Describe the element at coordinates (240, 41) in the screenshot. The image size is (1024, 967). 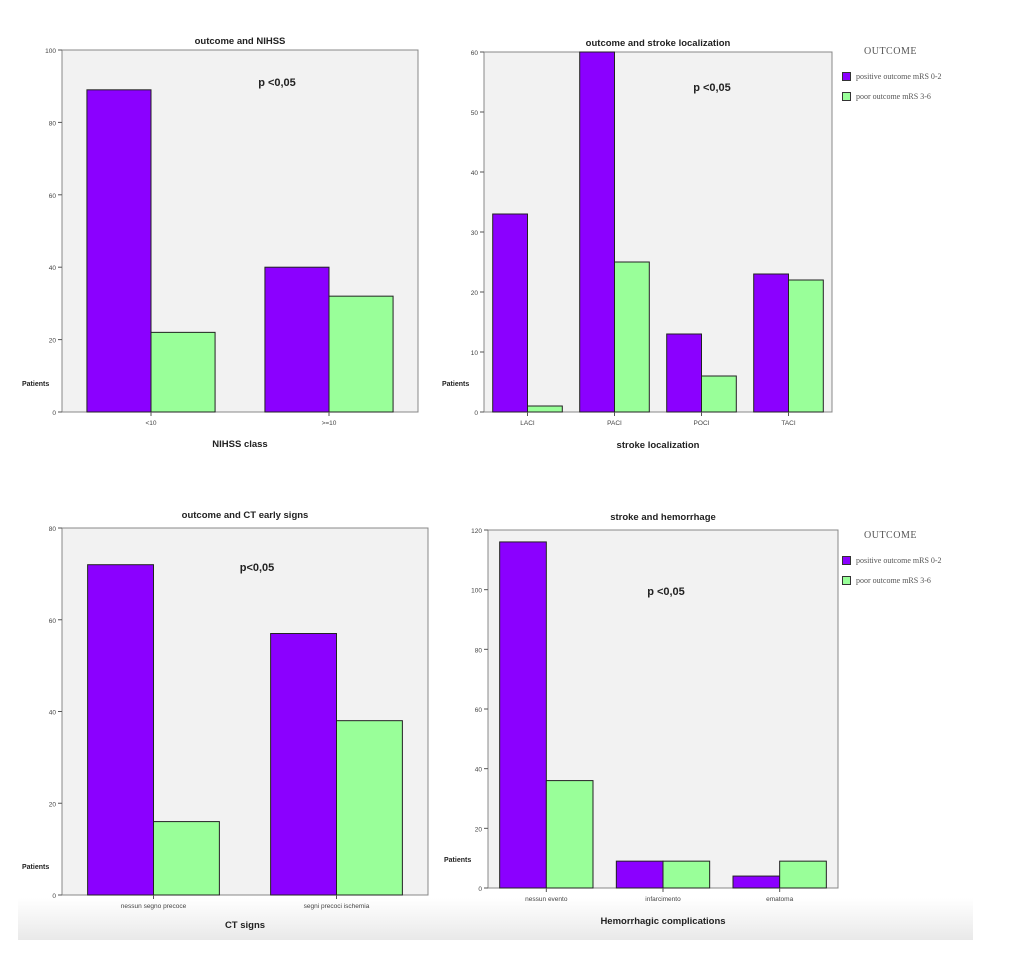
I see `chart-title: outcome and NIHSS` at that location.